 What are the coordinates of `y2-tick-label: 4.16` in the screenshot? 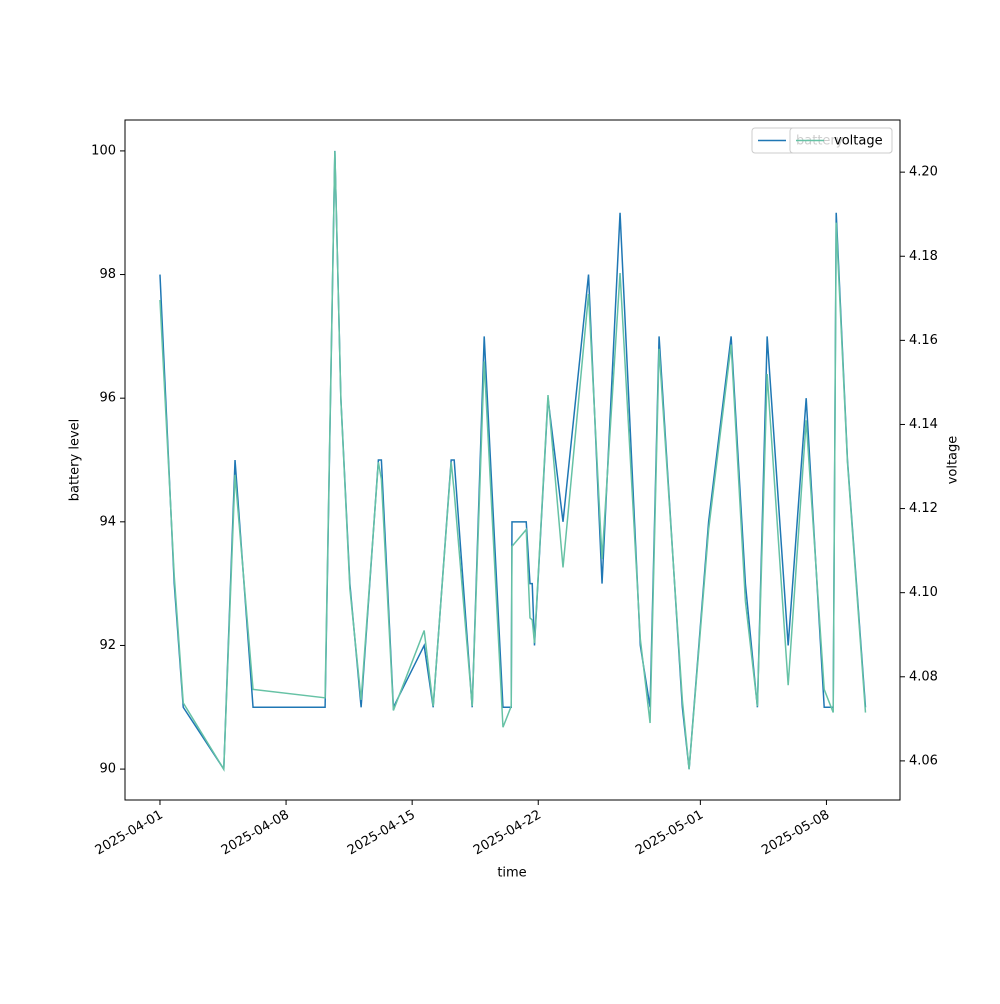 It's located at (923, 340).